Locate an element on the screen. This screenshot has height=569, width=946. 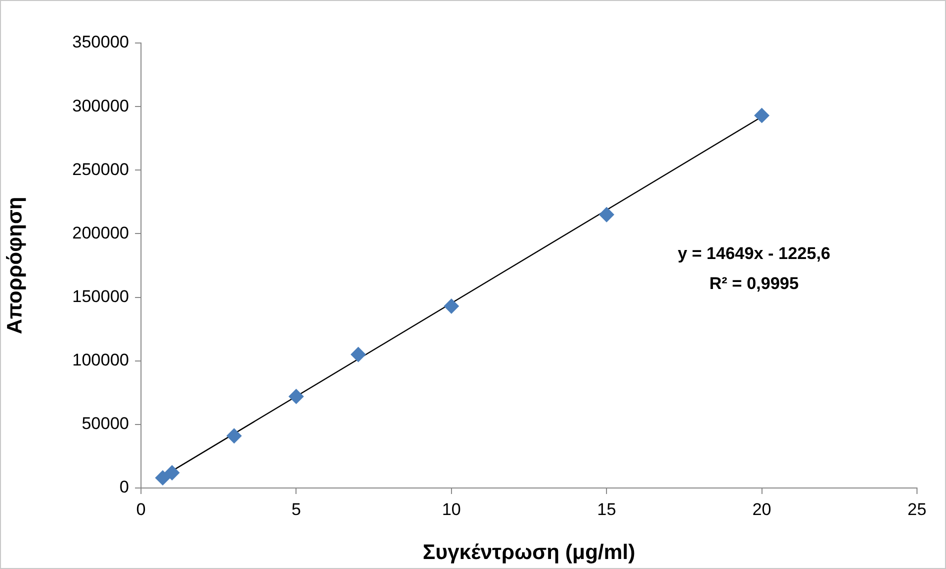
x-axis-title: Συγκέντρωση (μg/ml) is located at coordinates (529, 552).